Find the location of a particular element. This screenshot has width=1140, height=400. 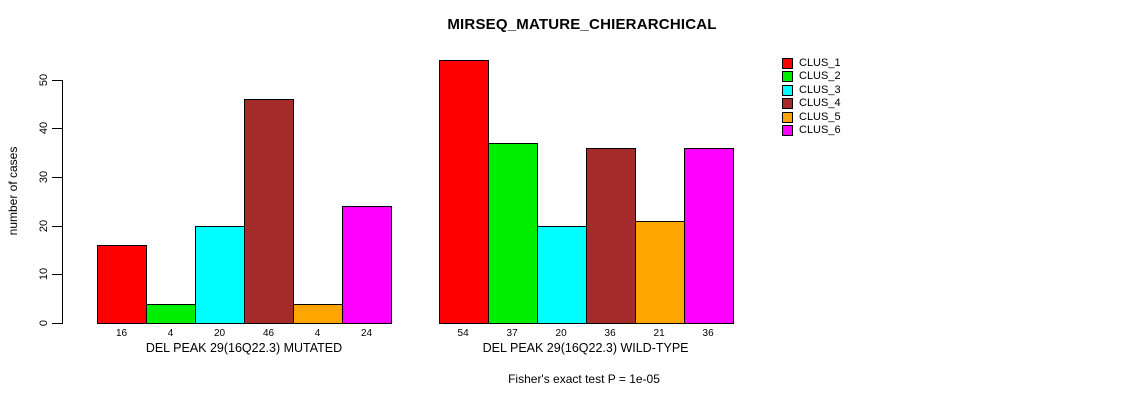

legend-item: CLUS_5 is located at coordinates (811, 117).